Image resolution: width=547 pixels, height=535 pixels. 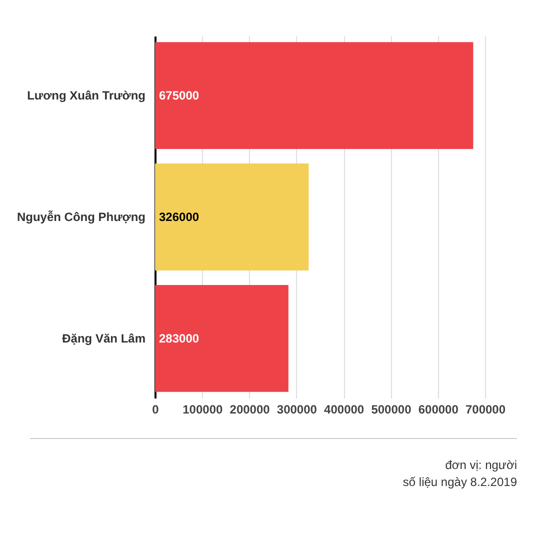 What do you see at coordinates (81, 217) in the screenshot?
I see `y-tick-label: Nguyễn Công Phượng` at bounding box center [81, 217].